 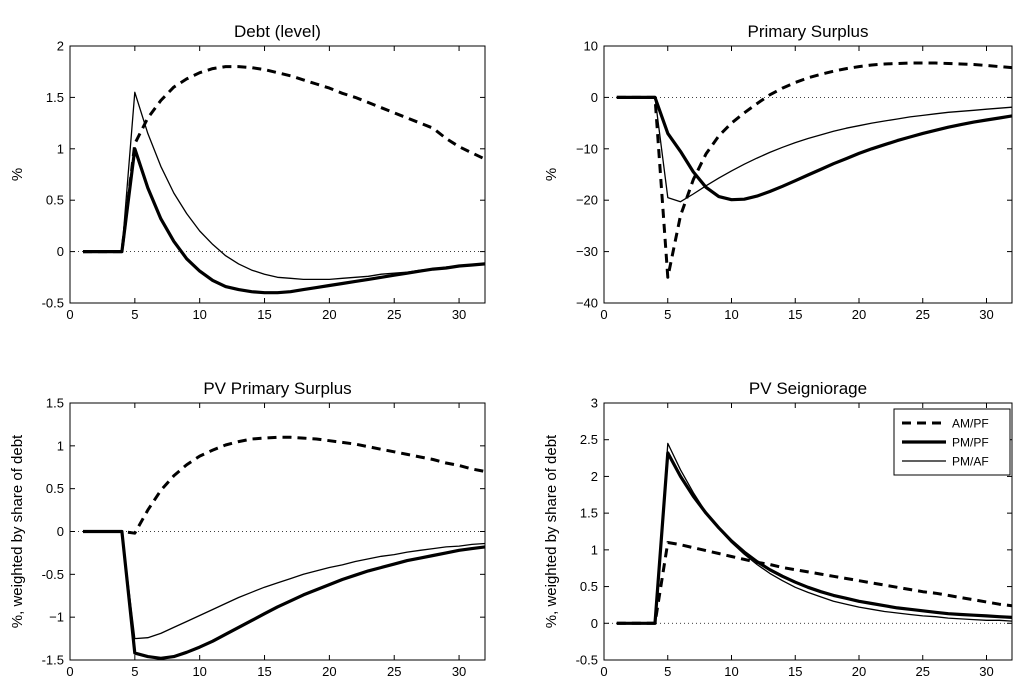 I want to click on panel-title: Debt (level), so click(x=277, y=31).